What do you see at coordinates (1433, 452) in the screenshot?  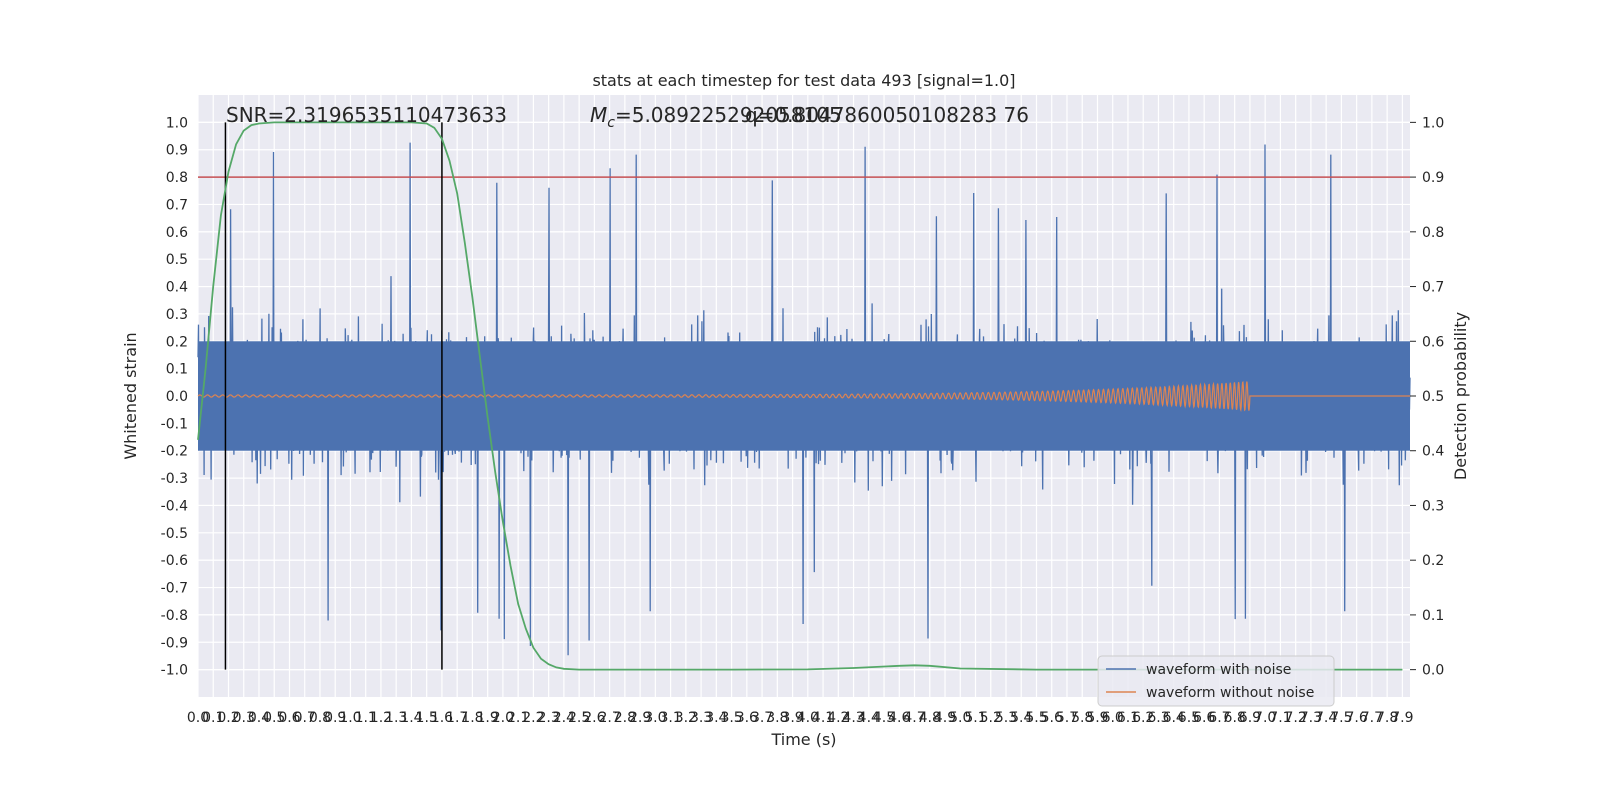 I see `y2-tick-label: 0.4` at bounding box center [1433, 452].